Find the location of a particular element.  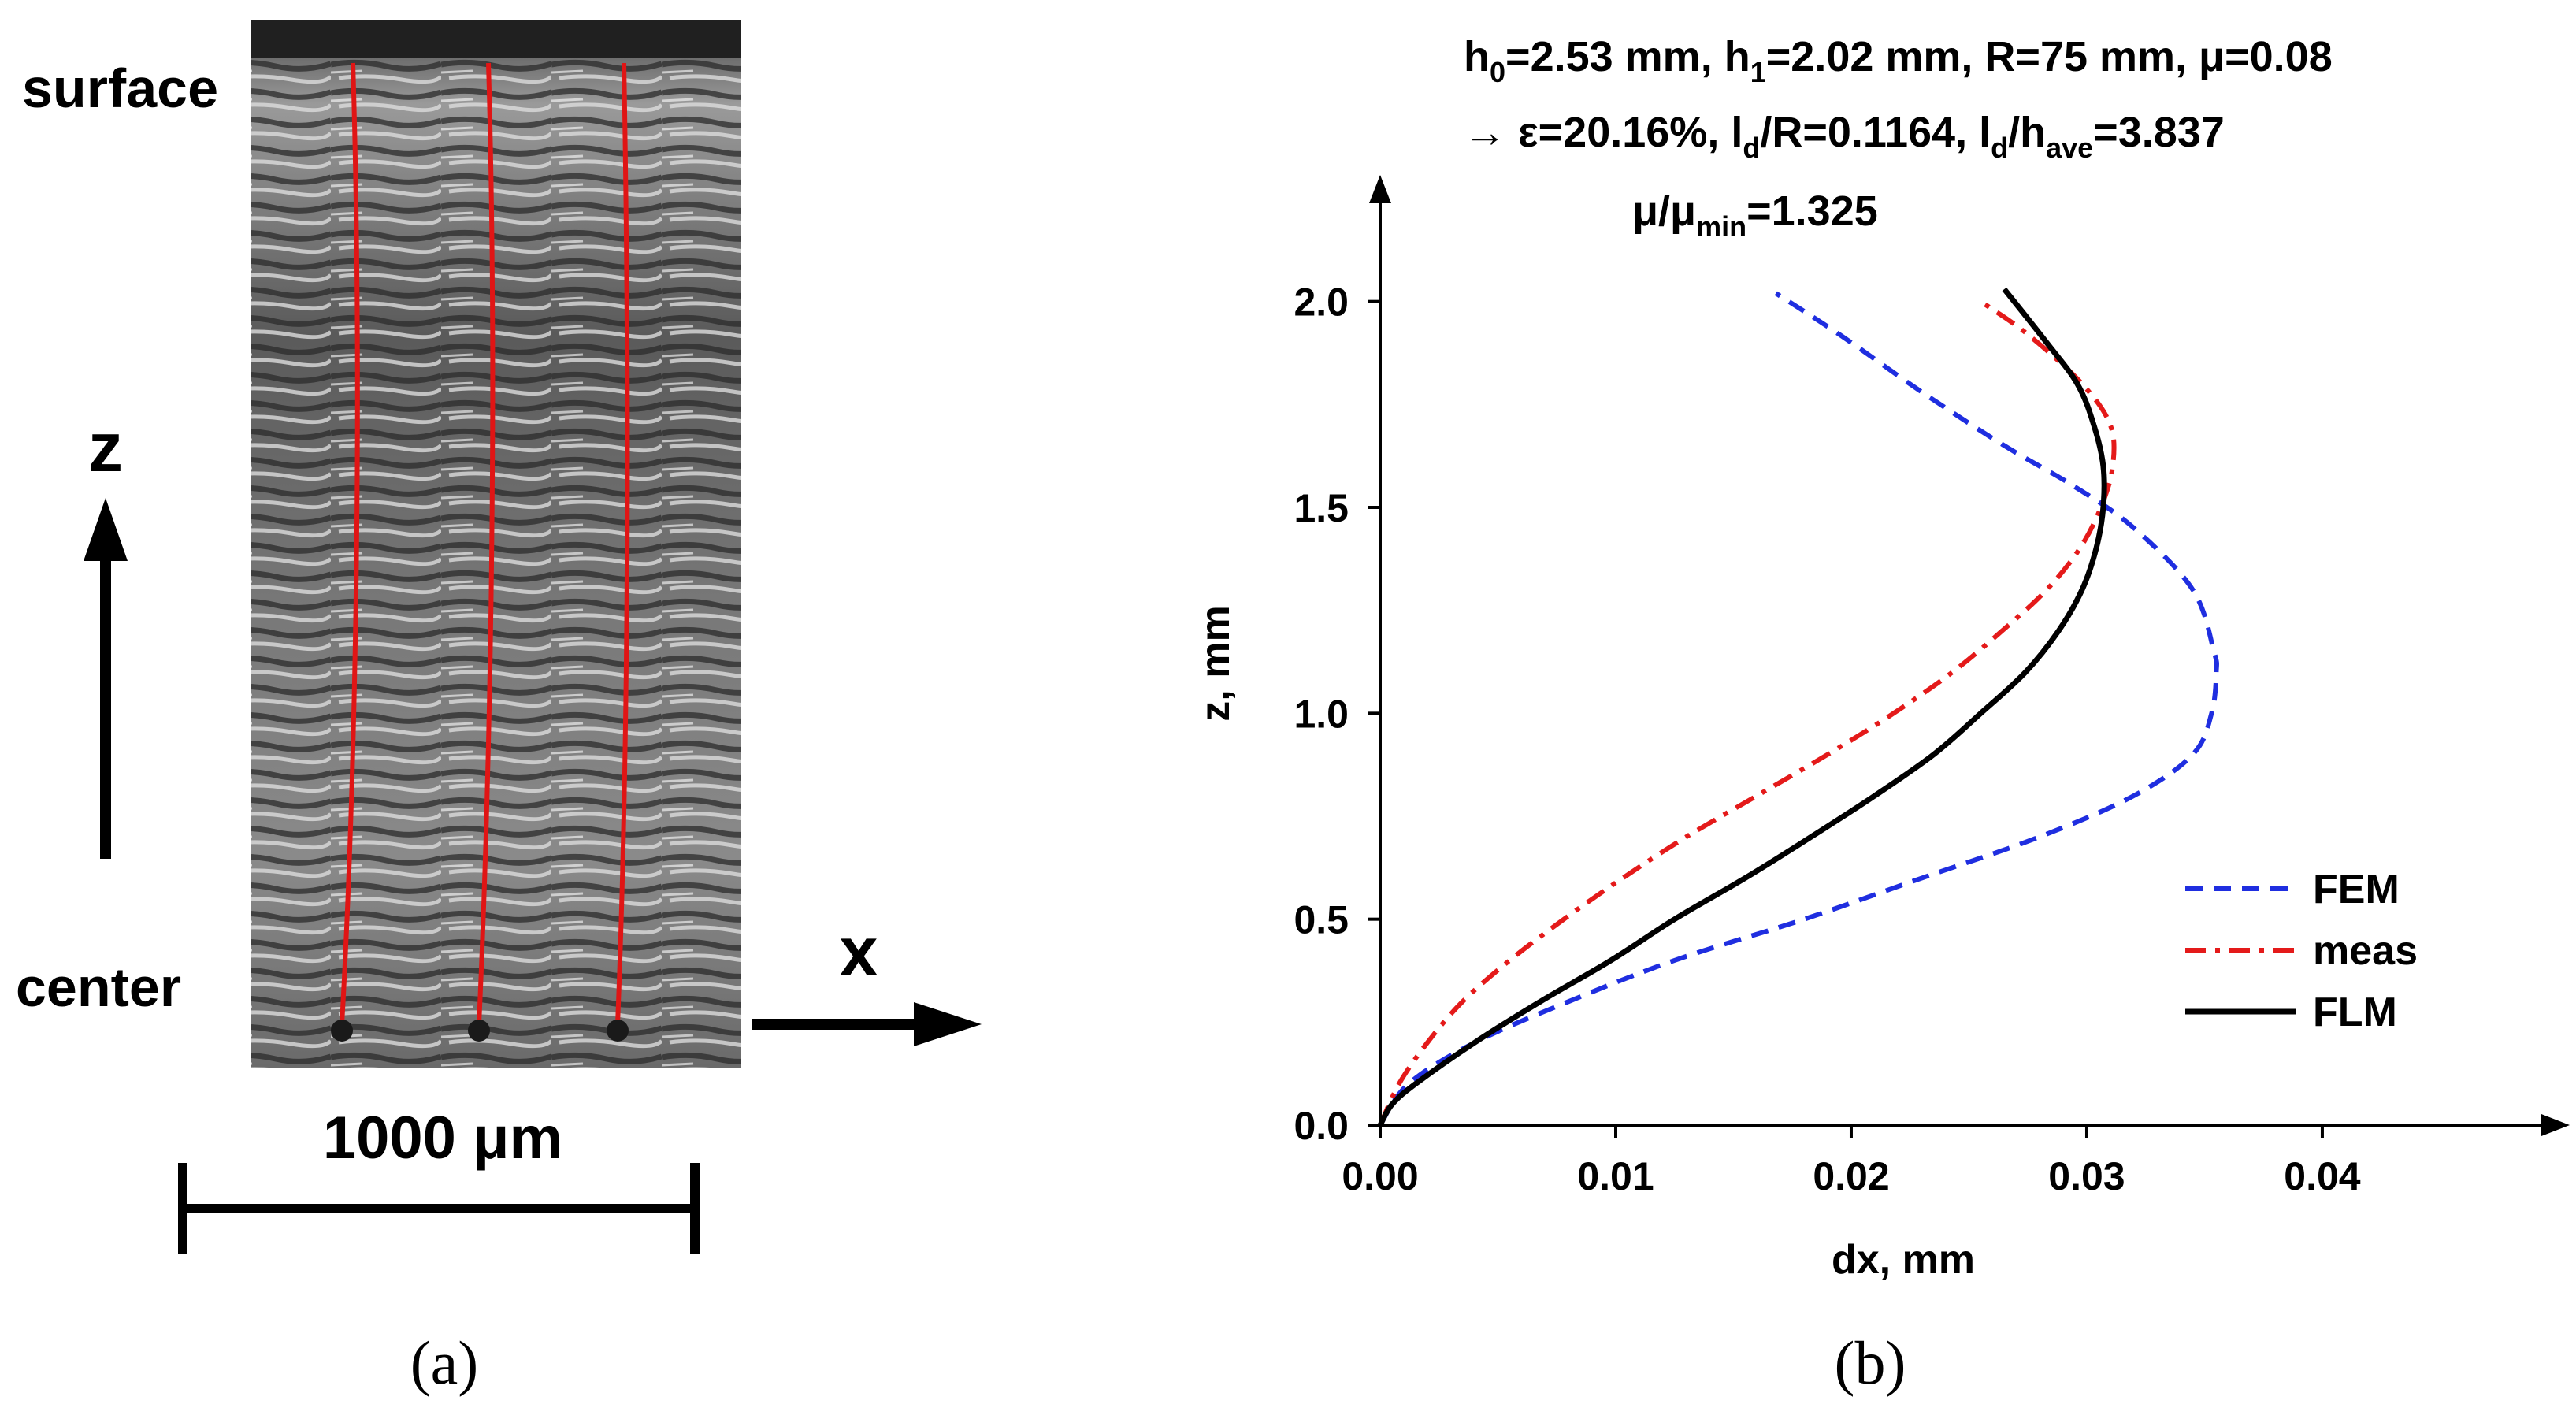

indent-mark-middle is located at coordinates (479, 1031).